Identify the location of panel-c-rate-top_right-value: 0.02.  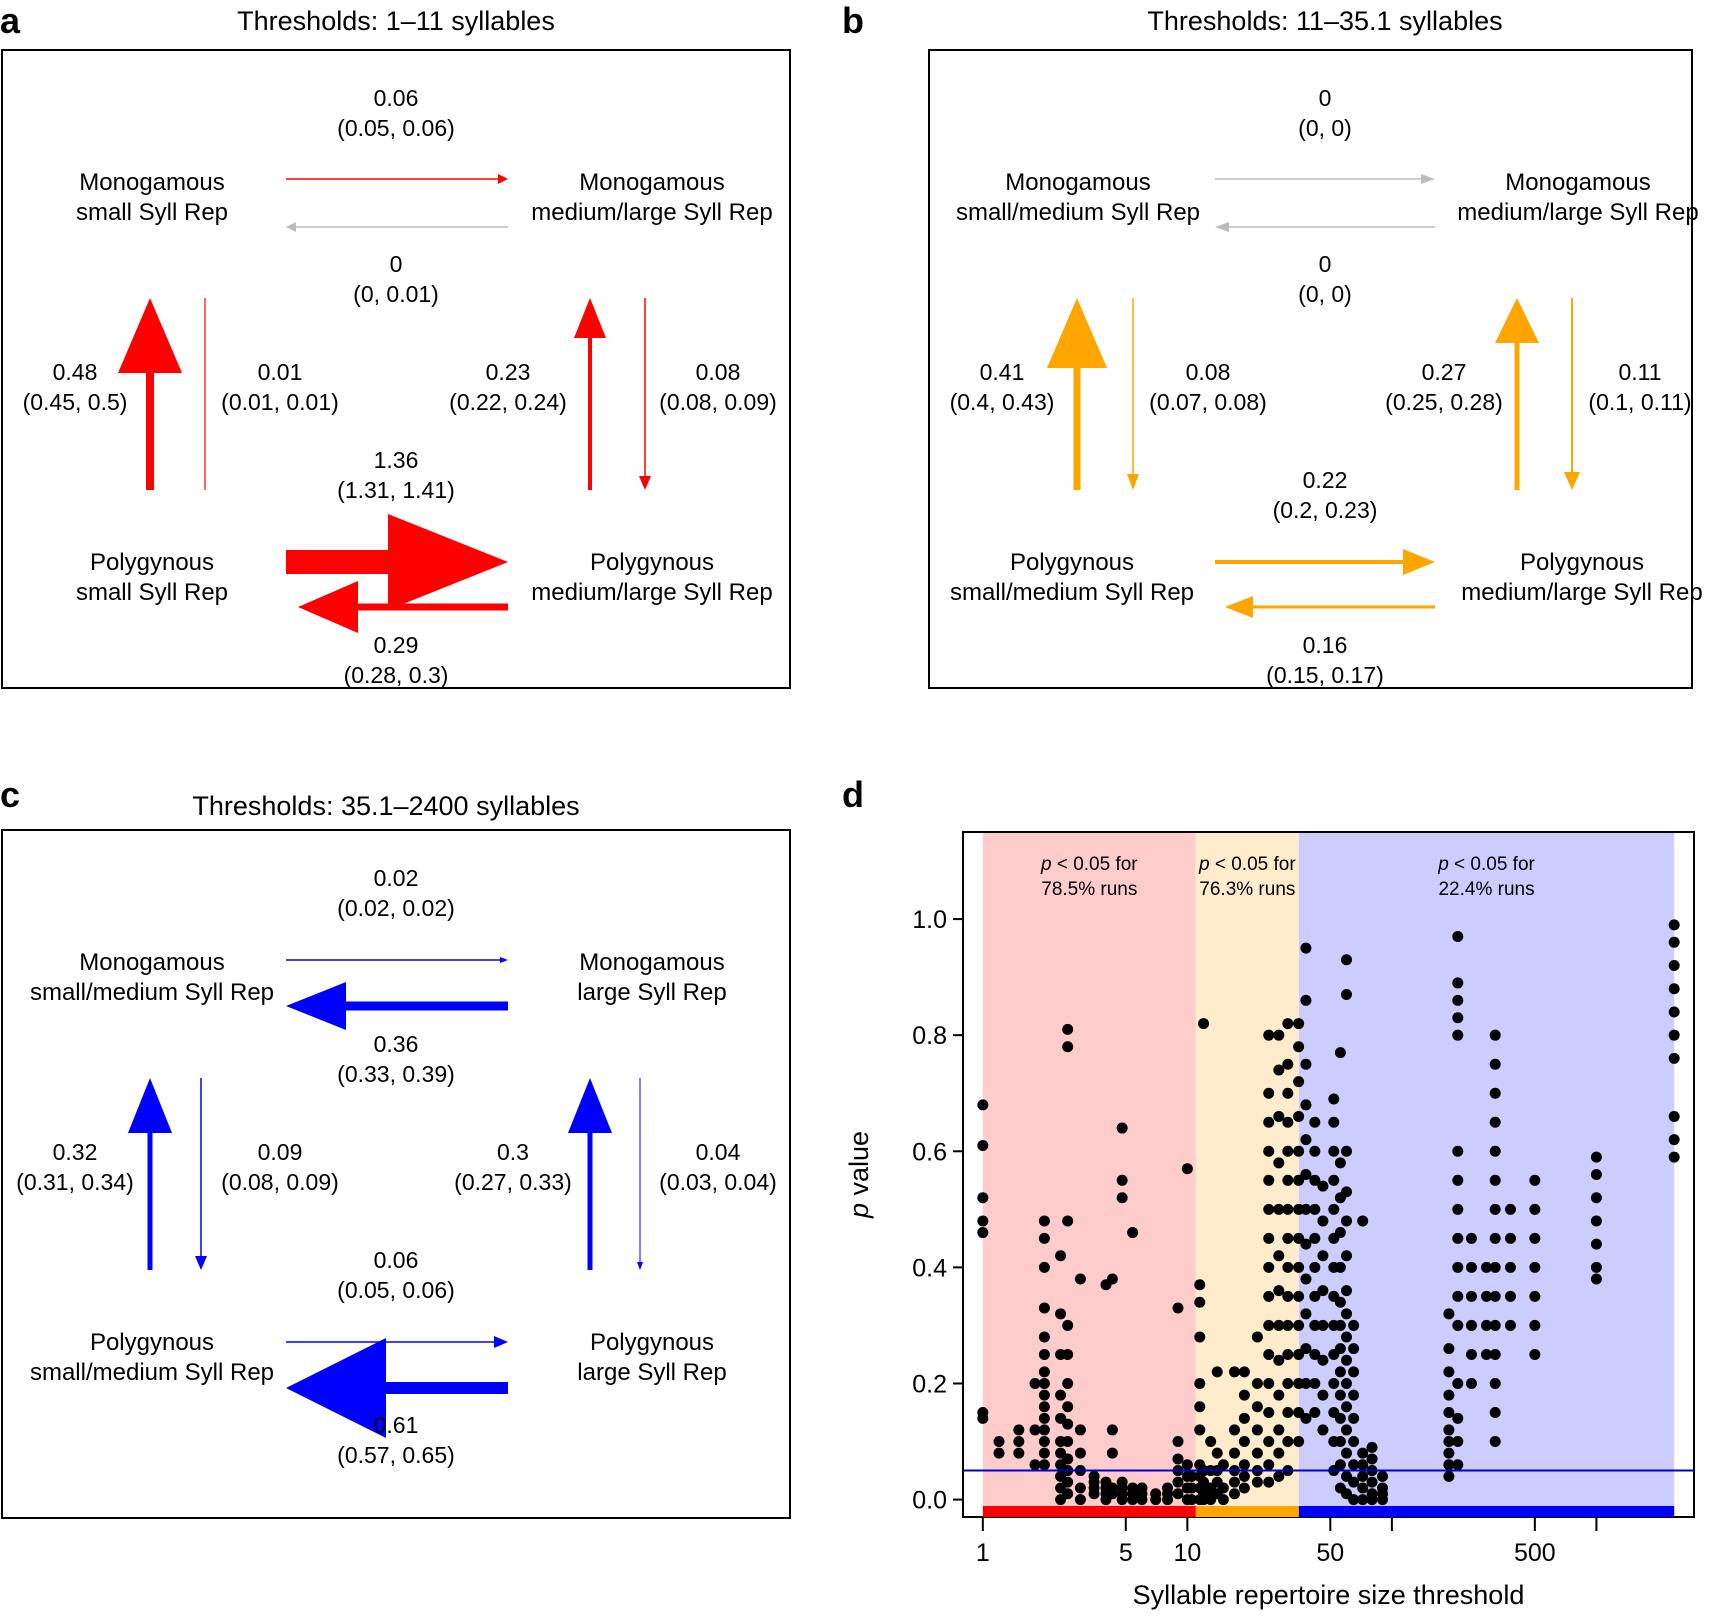
(396, 878).